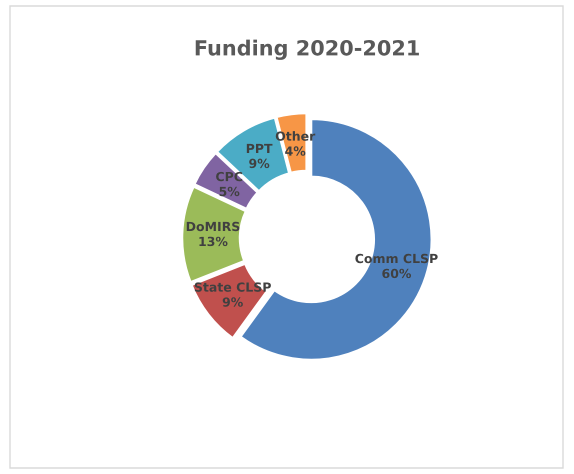  What do you see at coordinates (230, 191) in the screenshot?
I see `data-label: 5%` at bounding box center [230, 191].